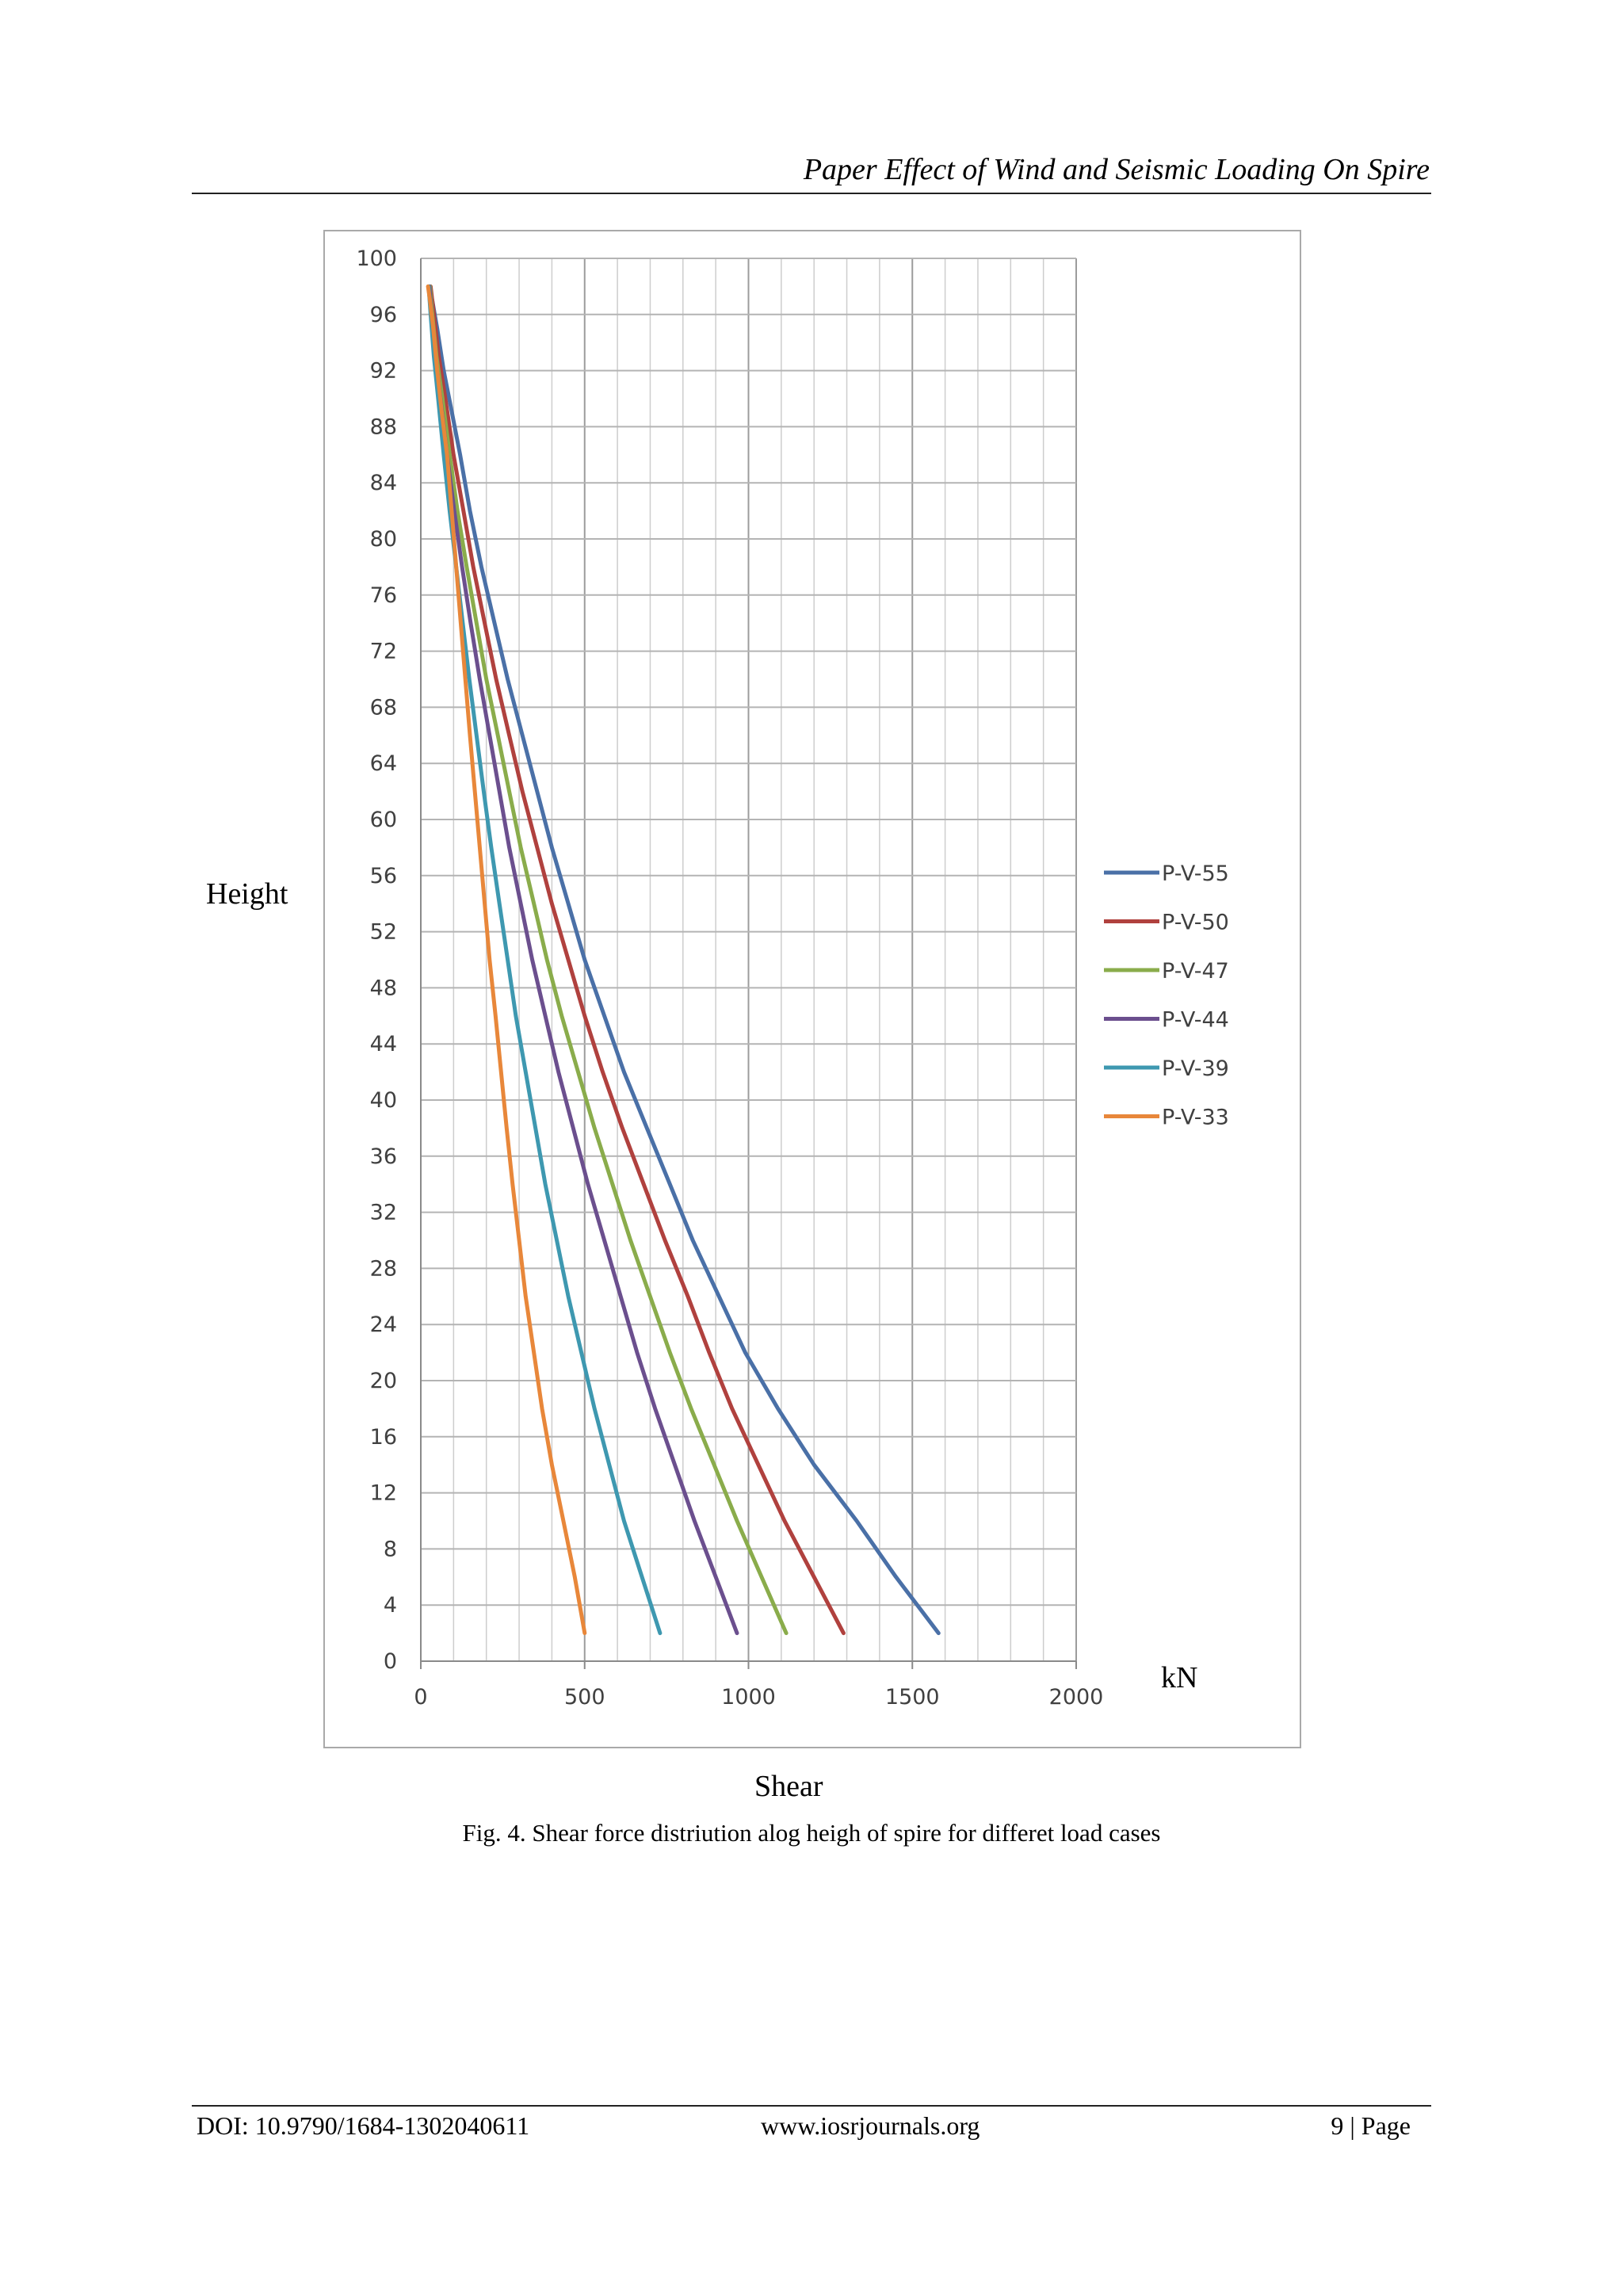 The height and width of the screenshot is (2296, 1623). I want to click on y-tick-label: 0, so click(390, 1661).